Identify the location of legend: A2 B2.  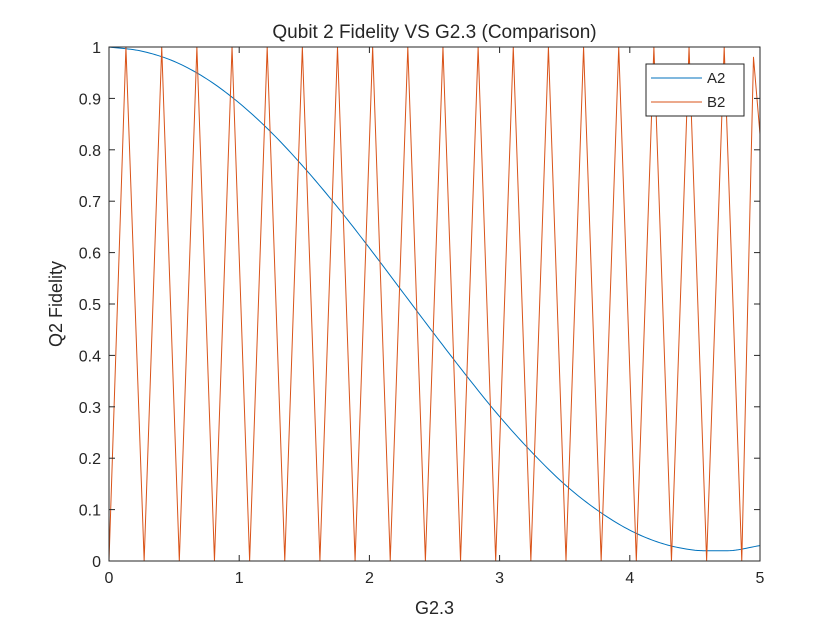
(695, 90).